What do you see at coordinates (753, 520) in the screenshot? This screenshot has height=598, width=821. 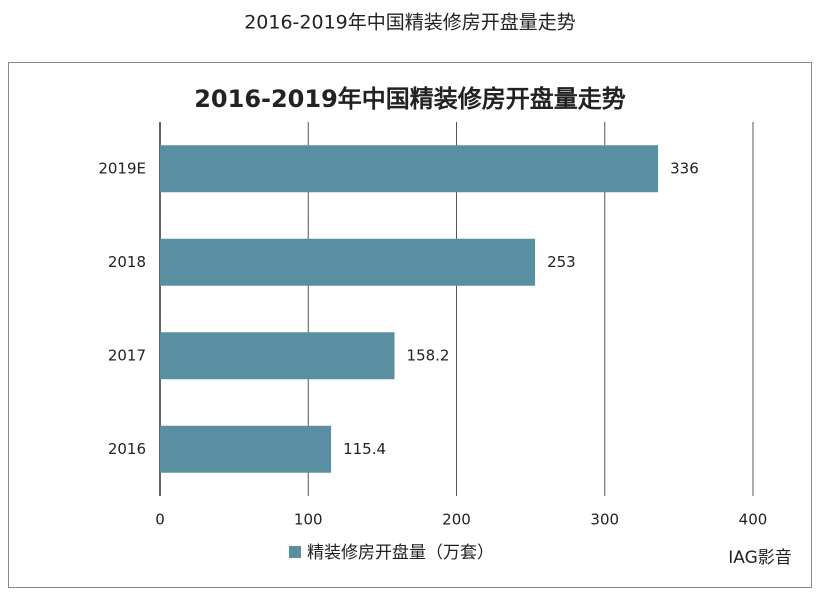 I see `x-tick-label: 400` at bounding box center [753, 520].